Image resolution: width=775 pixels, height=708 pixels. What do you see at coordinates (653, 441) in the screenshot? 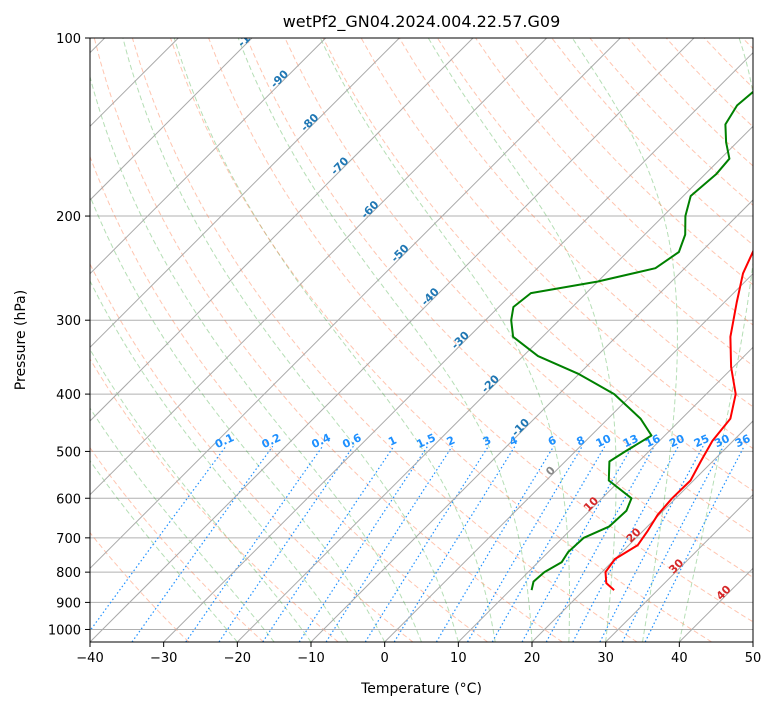
I see `mixing-ratio-label: 16` at bounding box center [653, 441].